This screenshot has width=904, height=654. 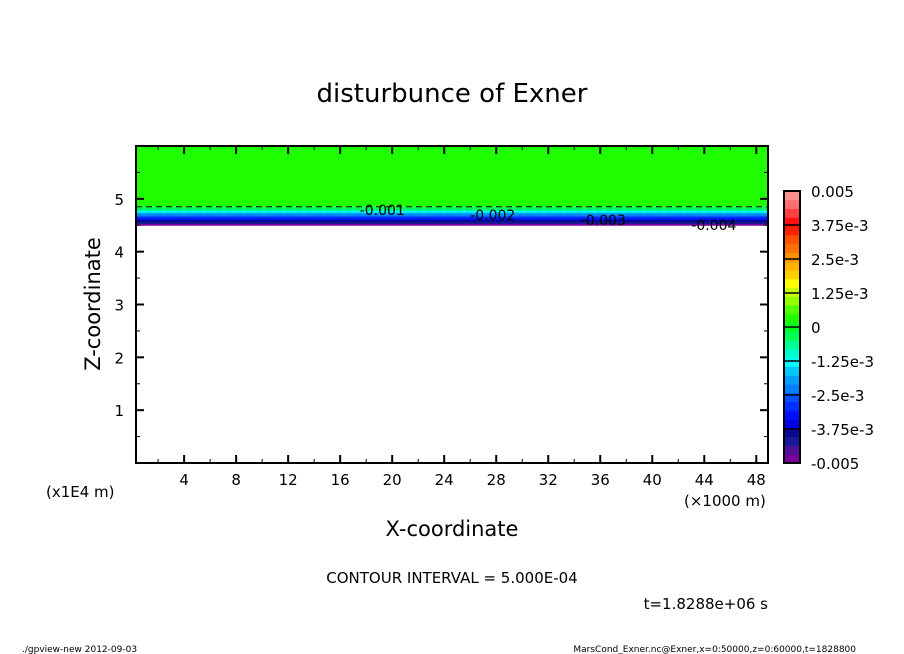 What do you see at coordinates (704, 480) in the screenshot?
I see `x-tick-label: 44` at bounding box center [704, 480].